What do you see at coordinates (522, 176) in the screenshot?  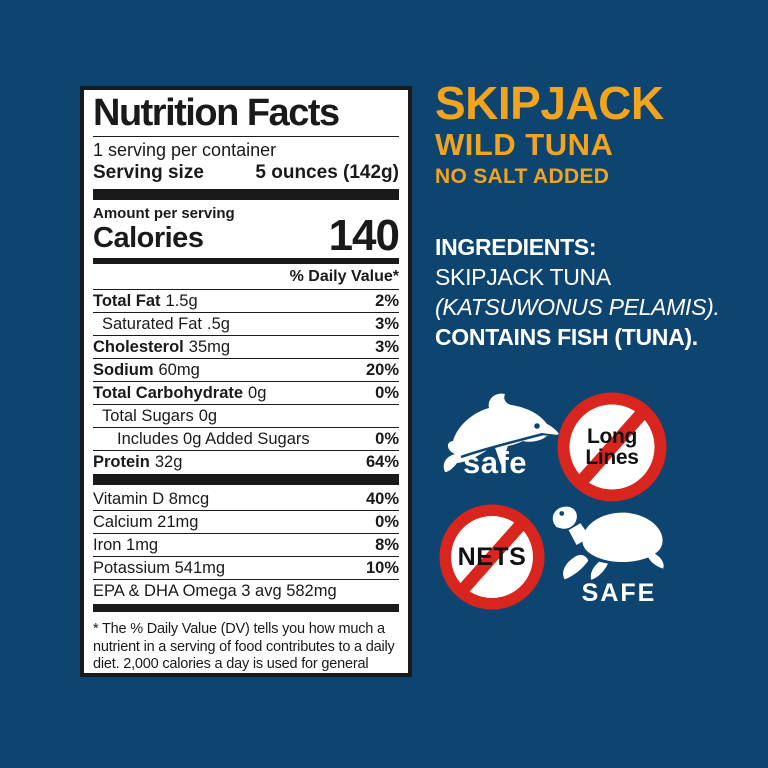 I see `product-tagline: NO SALT ADDED` at bounding box center [522, 176].